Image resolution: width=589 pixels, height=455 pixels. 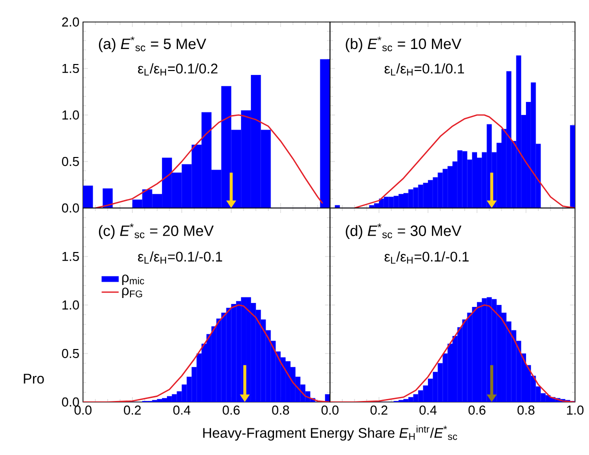 What do you see at coordinates (404, 232) in the screenshot?
I see `annotation: (d) E$^{*}$$_{sc}$ = 30 MeV` at bounding box center [404, 232].